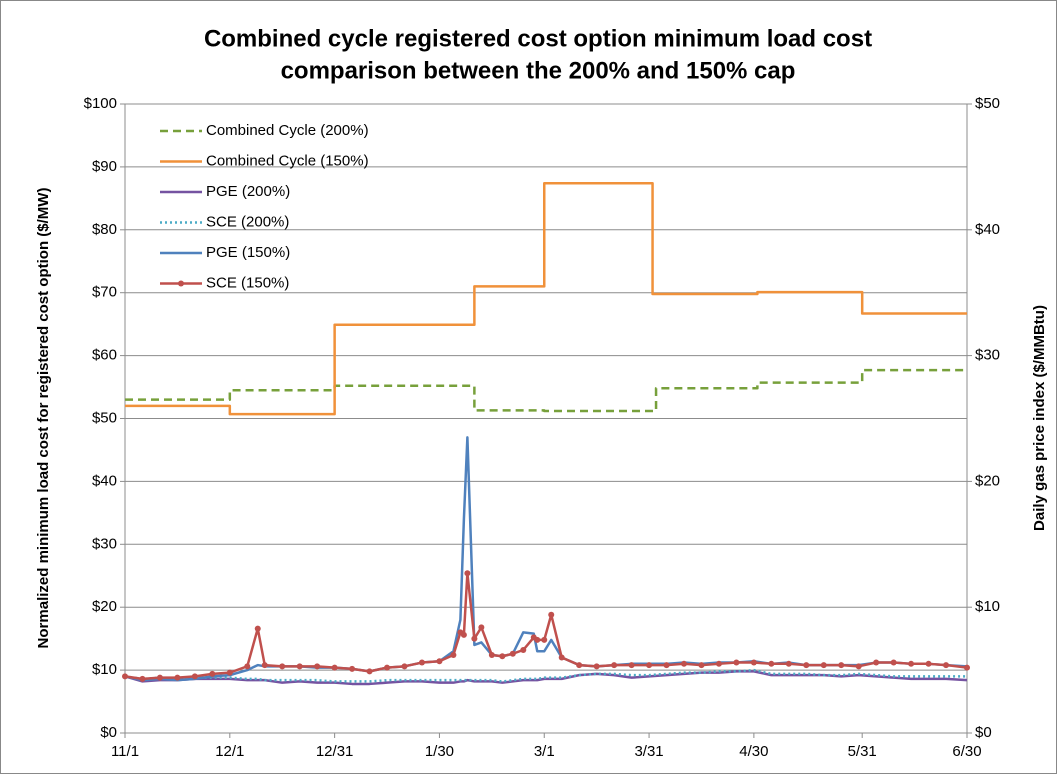  I want to click on y-tick-label: $80, so click(104, 229).